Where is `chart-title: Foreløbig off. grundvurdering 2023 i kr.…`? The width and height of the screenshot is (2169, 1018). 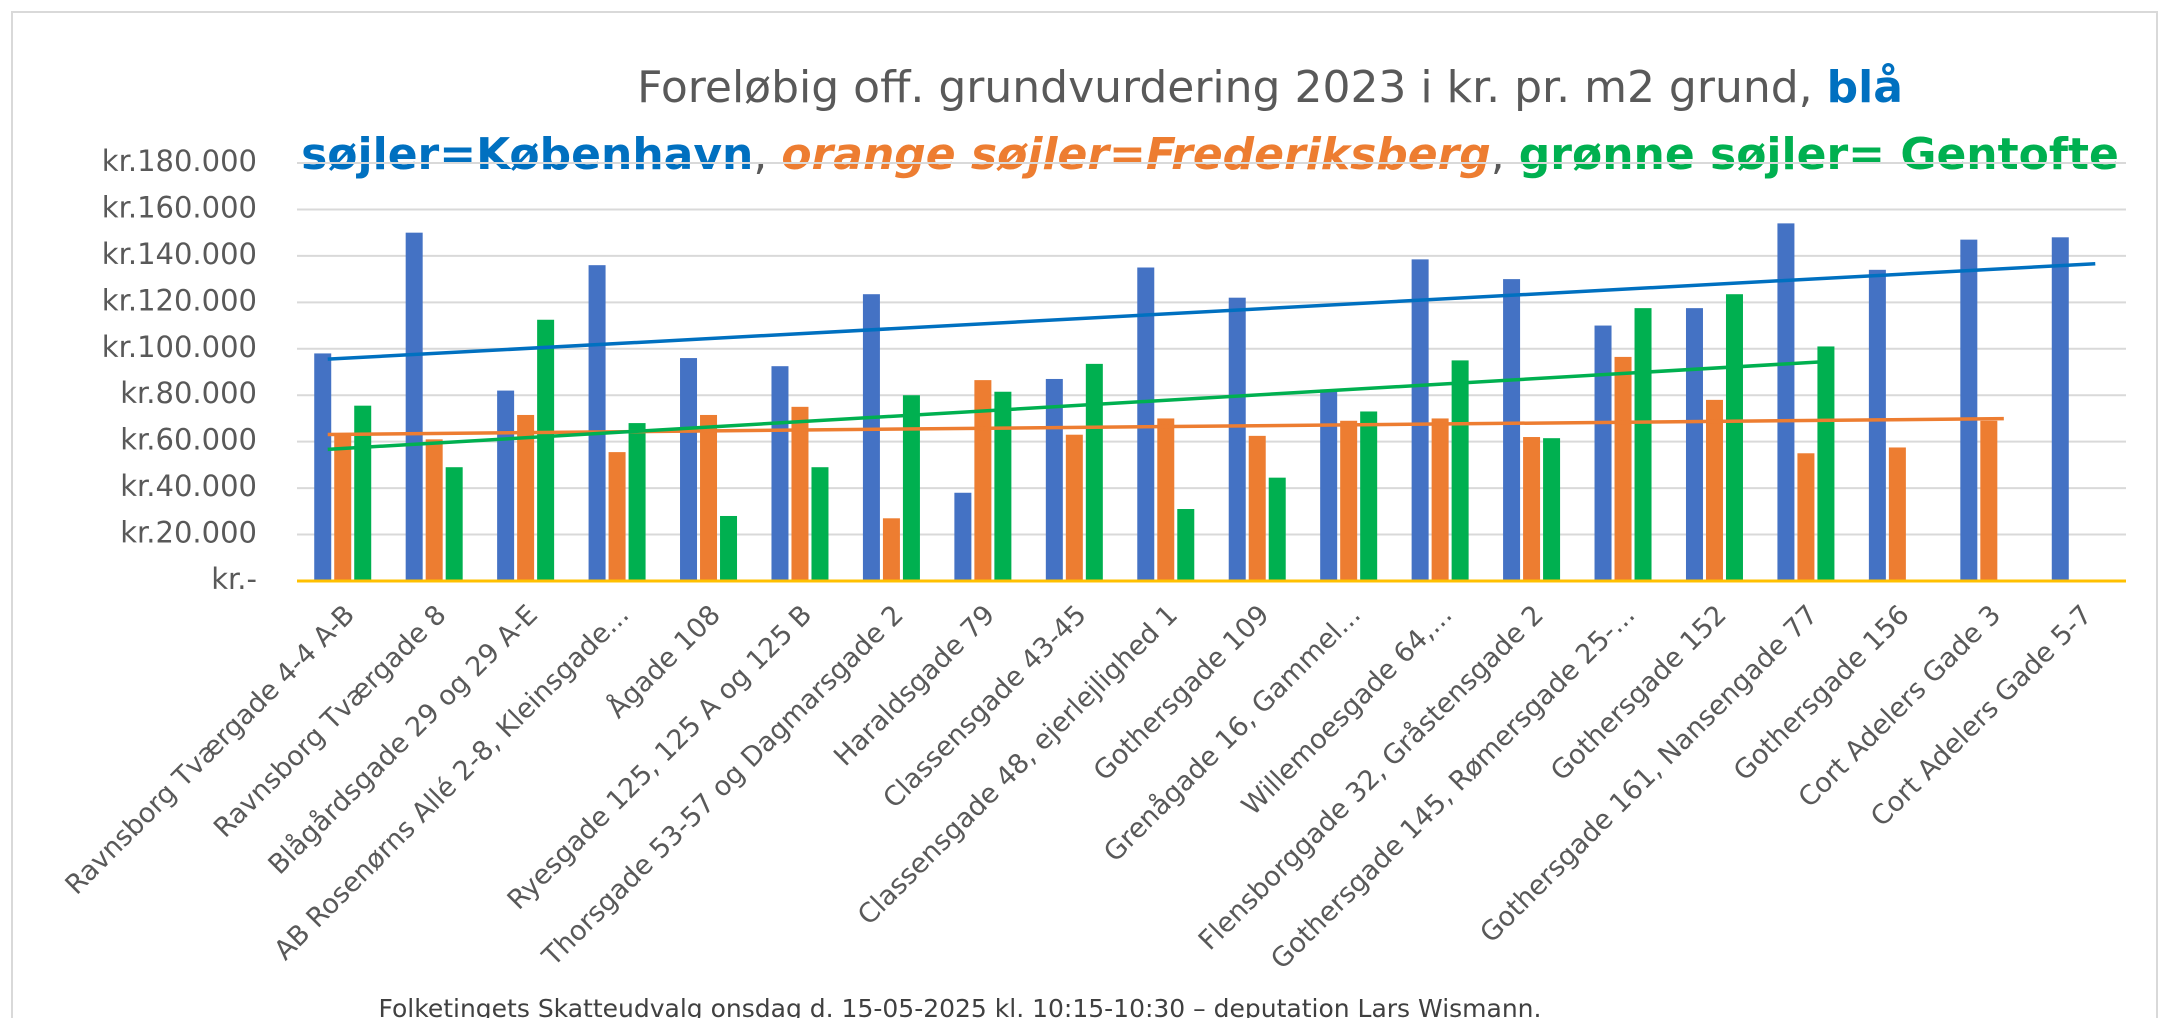
chart-title: Foreløbig off. grundvurdering 2023 i kr.… is located at coordinates (1270, 87).